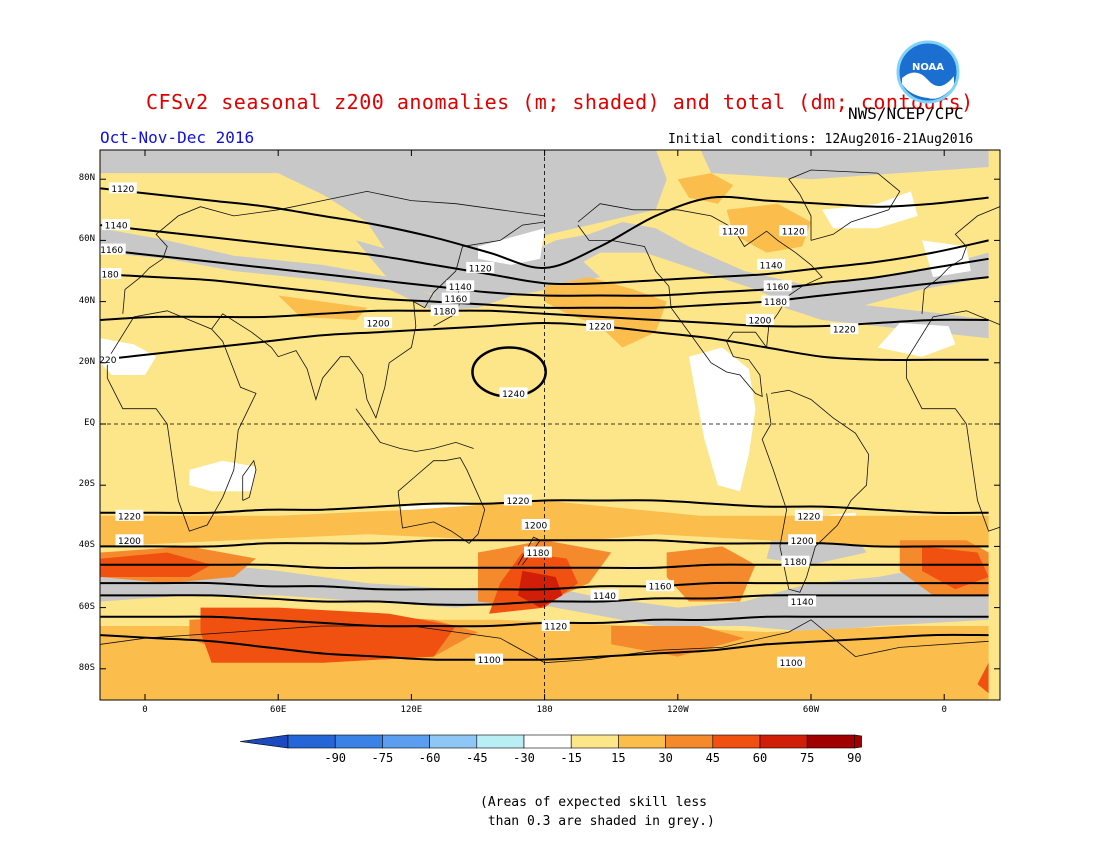  I want to click on coast-s-america, so click(815, 491).